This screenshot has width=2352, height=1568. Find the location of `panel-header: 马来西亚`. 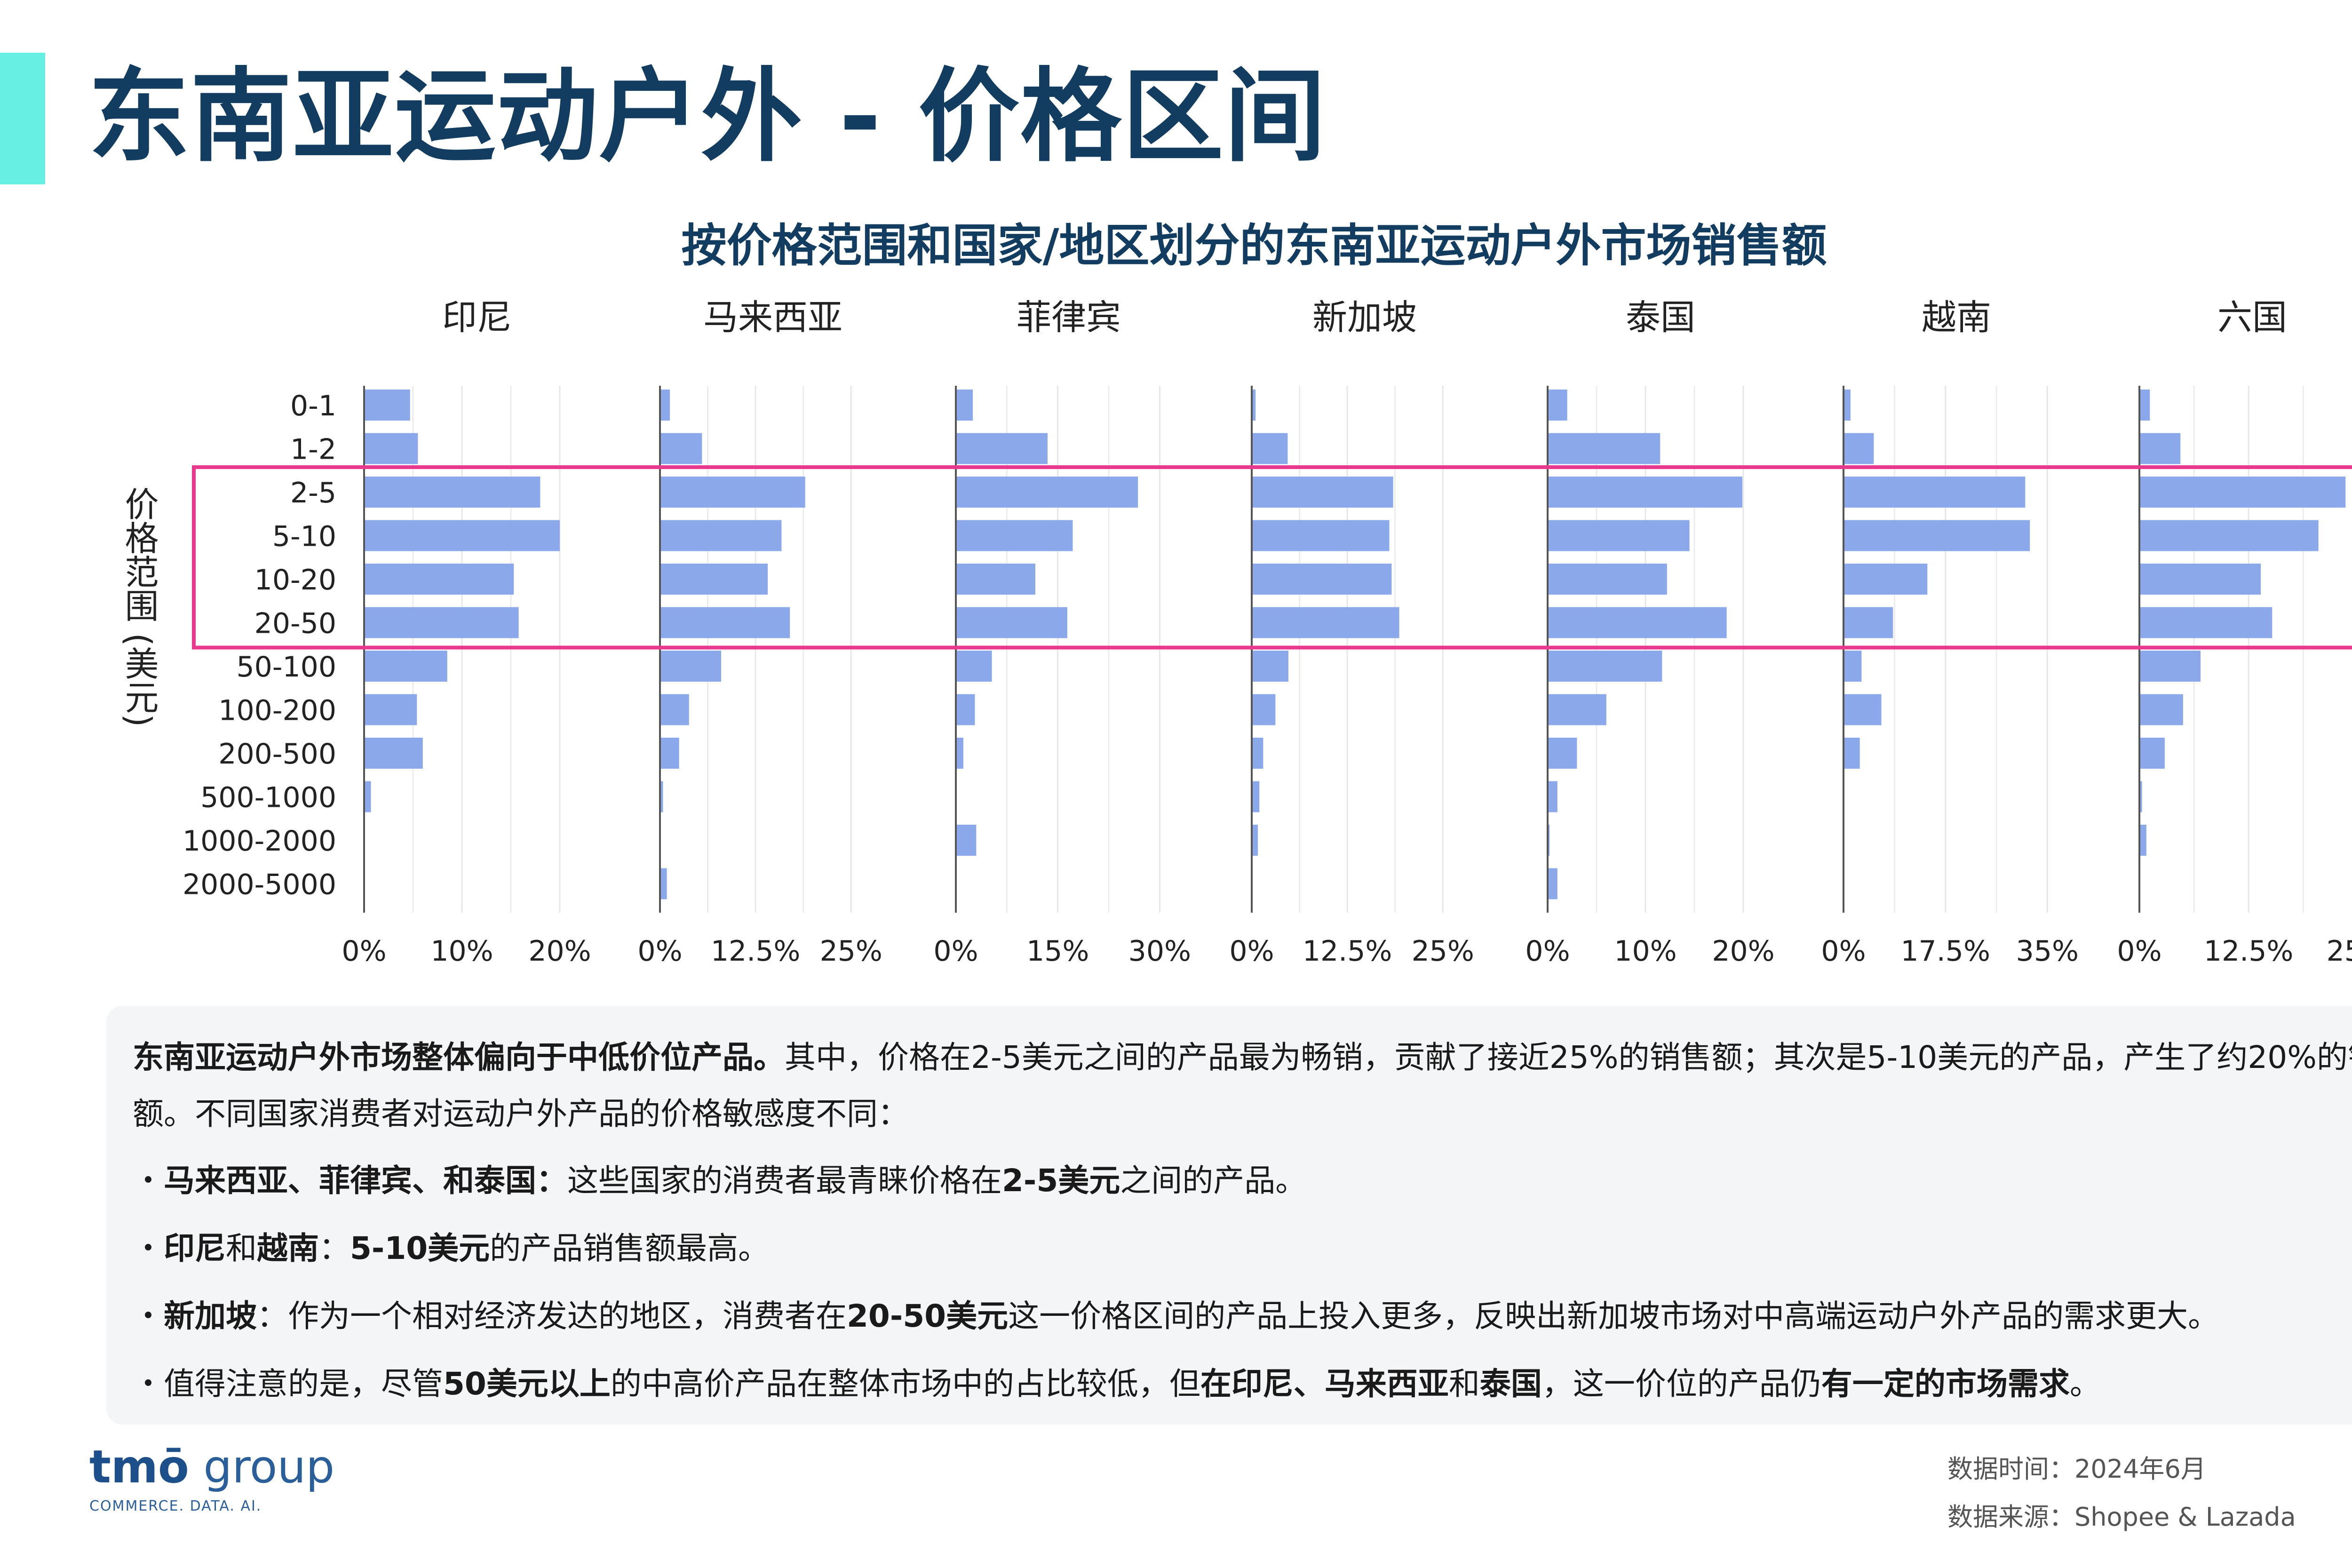

panel-header: 马来西亚 is located at coordinates (772, 317).